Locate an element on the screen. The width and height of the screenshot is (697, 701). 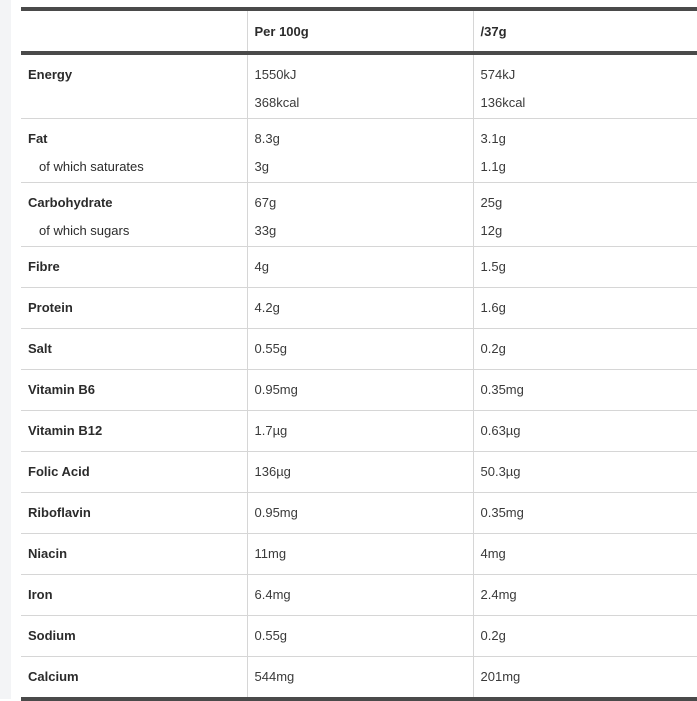
nutrient-name-cell: Vitamin B12 is located at coordinates (134, 431).